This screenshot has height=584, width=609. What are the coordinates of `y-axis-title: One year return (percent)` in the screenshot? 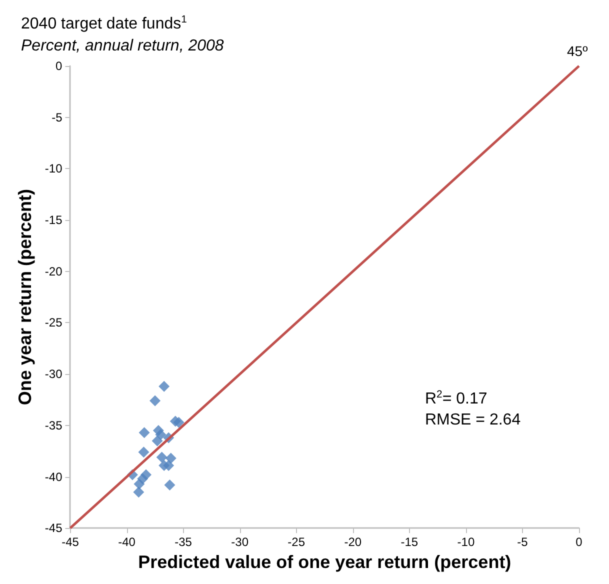 It's located at (25, 297).